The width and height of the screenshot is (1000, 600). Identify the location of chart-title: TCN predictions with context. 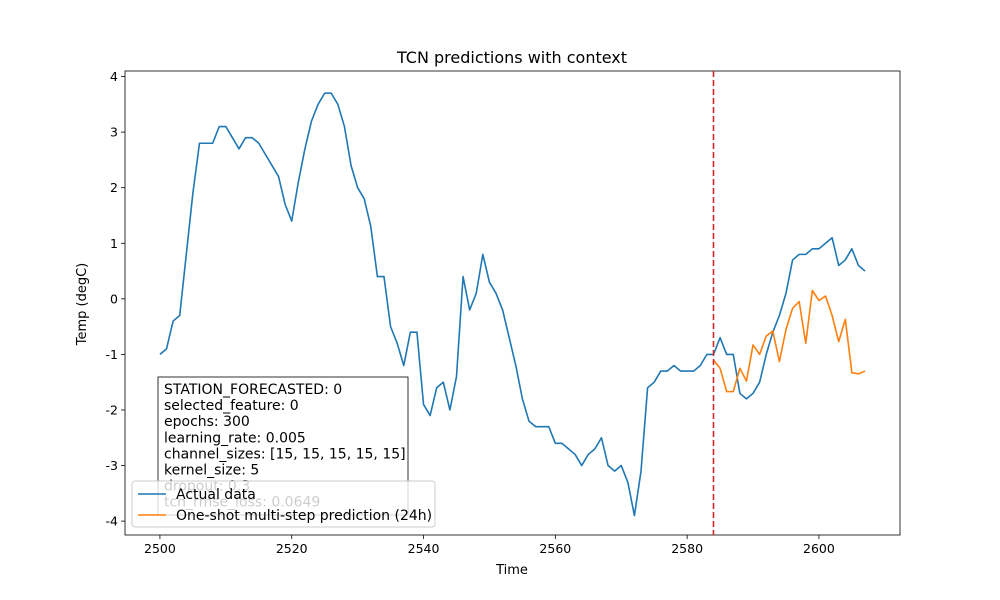
(511, 57).